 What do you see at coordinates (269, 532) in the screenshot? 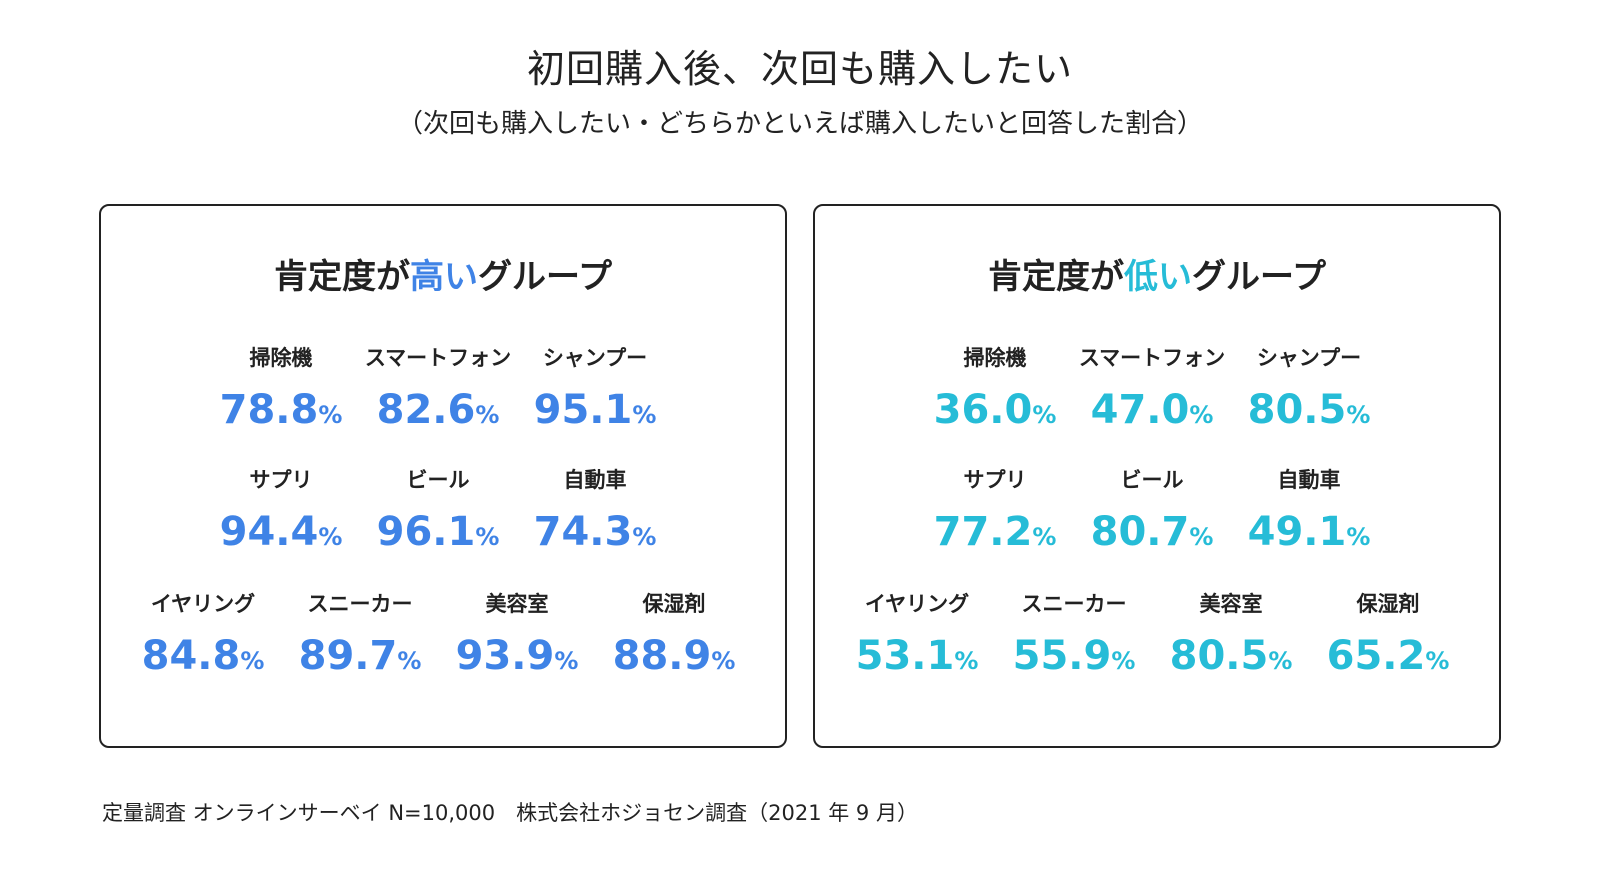
I see `stat-number: 94.4` at bounding box center [269, 532].